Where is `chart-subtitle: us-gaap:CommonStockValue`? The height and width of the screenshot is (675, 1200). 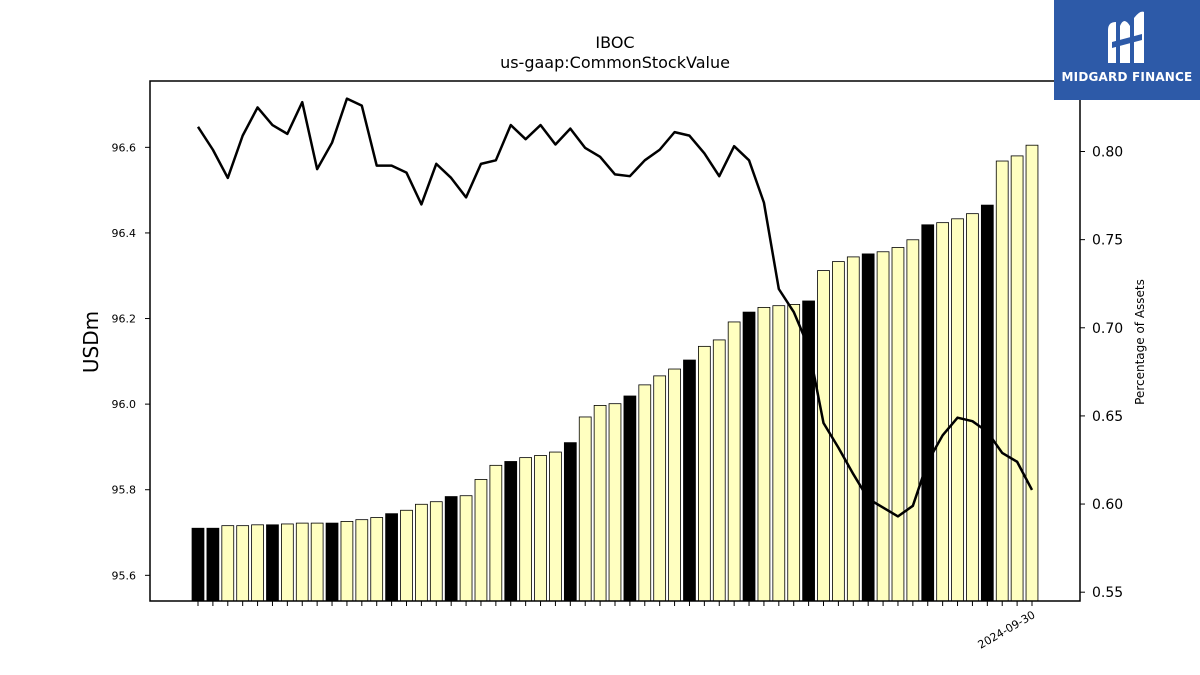
chart-subtitle: us-gaap:CommonStockValue is located at coordinates (615, 62).